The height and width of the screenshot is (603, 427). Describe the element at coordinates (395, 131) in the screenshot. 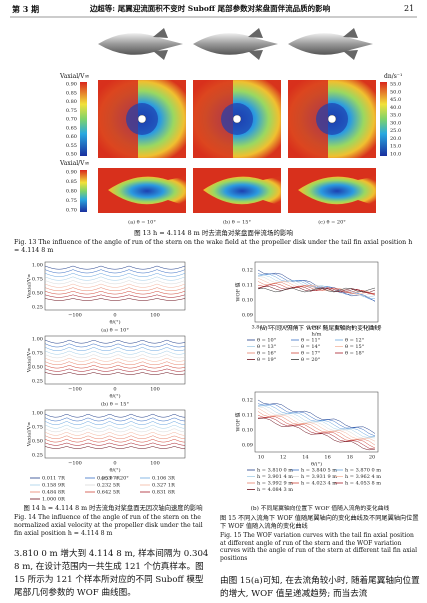

I see `colorbar-label: 25.0` at that location.